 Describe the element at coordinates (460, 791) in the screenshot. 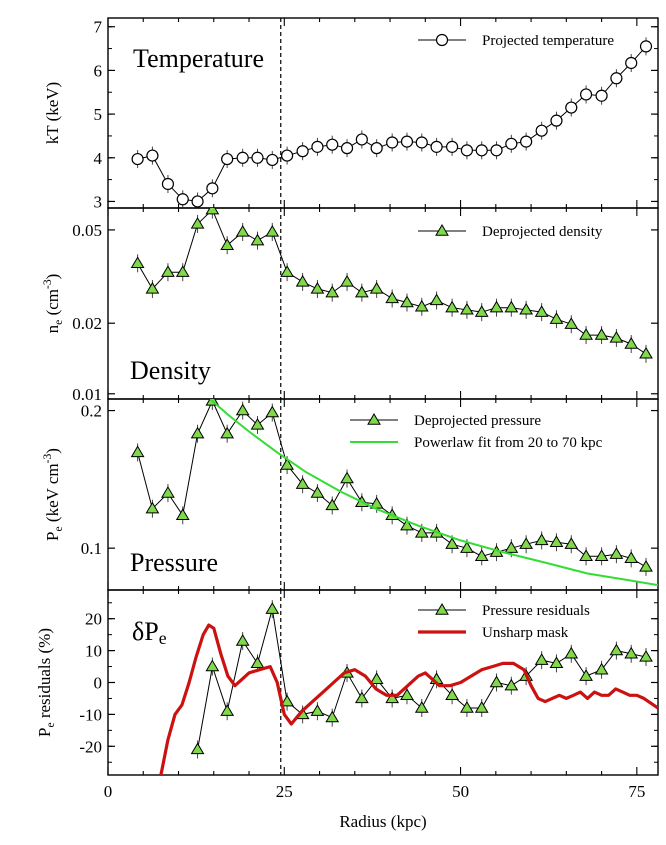

I see `x-tick-label: 50` at that location.